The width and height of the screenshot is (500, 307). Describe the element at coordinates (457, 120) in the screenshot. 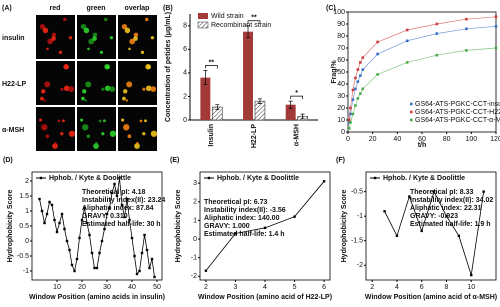

I see `legend-label: GS64-ATS-PGKC-CCT-α-MSH` at that location.